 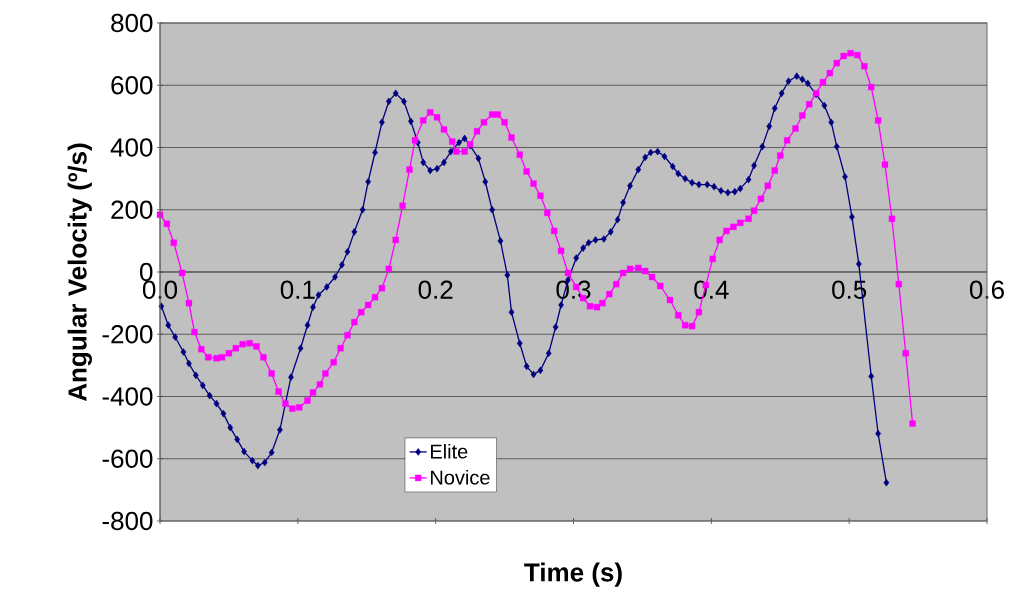 What do you see at coordinates (127, 521) in the screenshot?
I see `y-tick-label: -800` at bounding box center [127, 521].